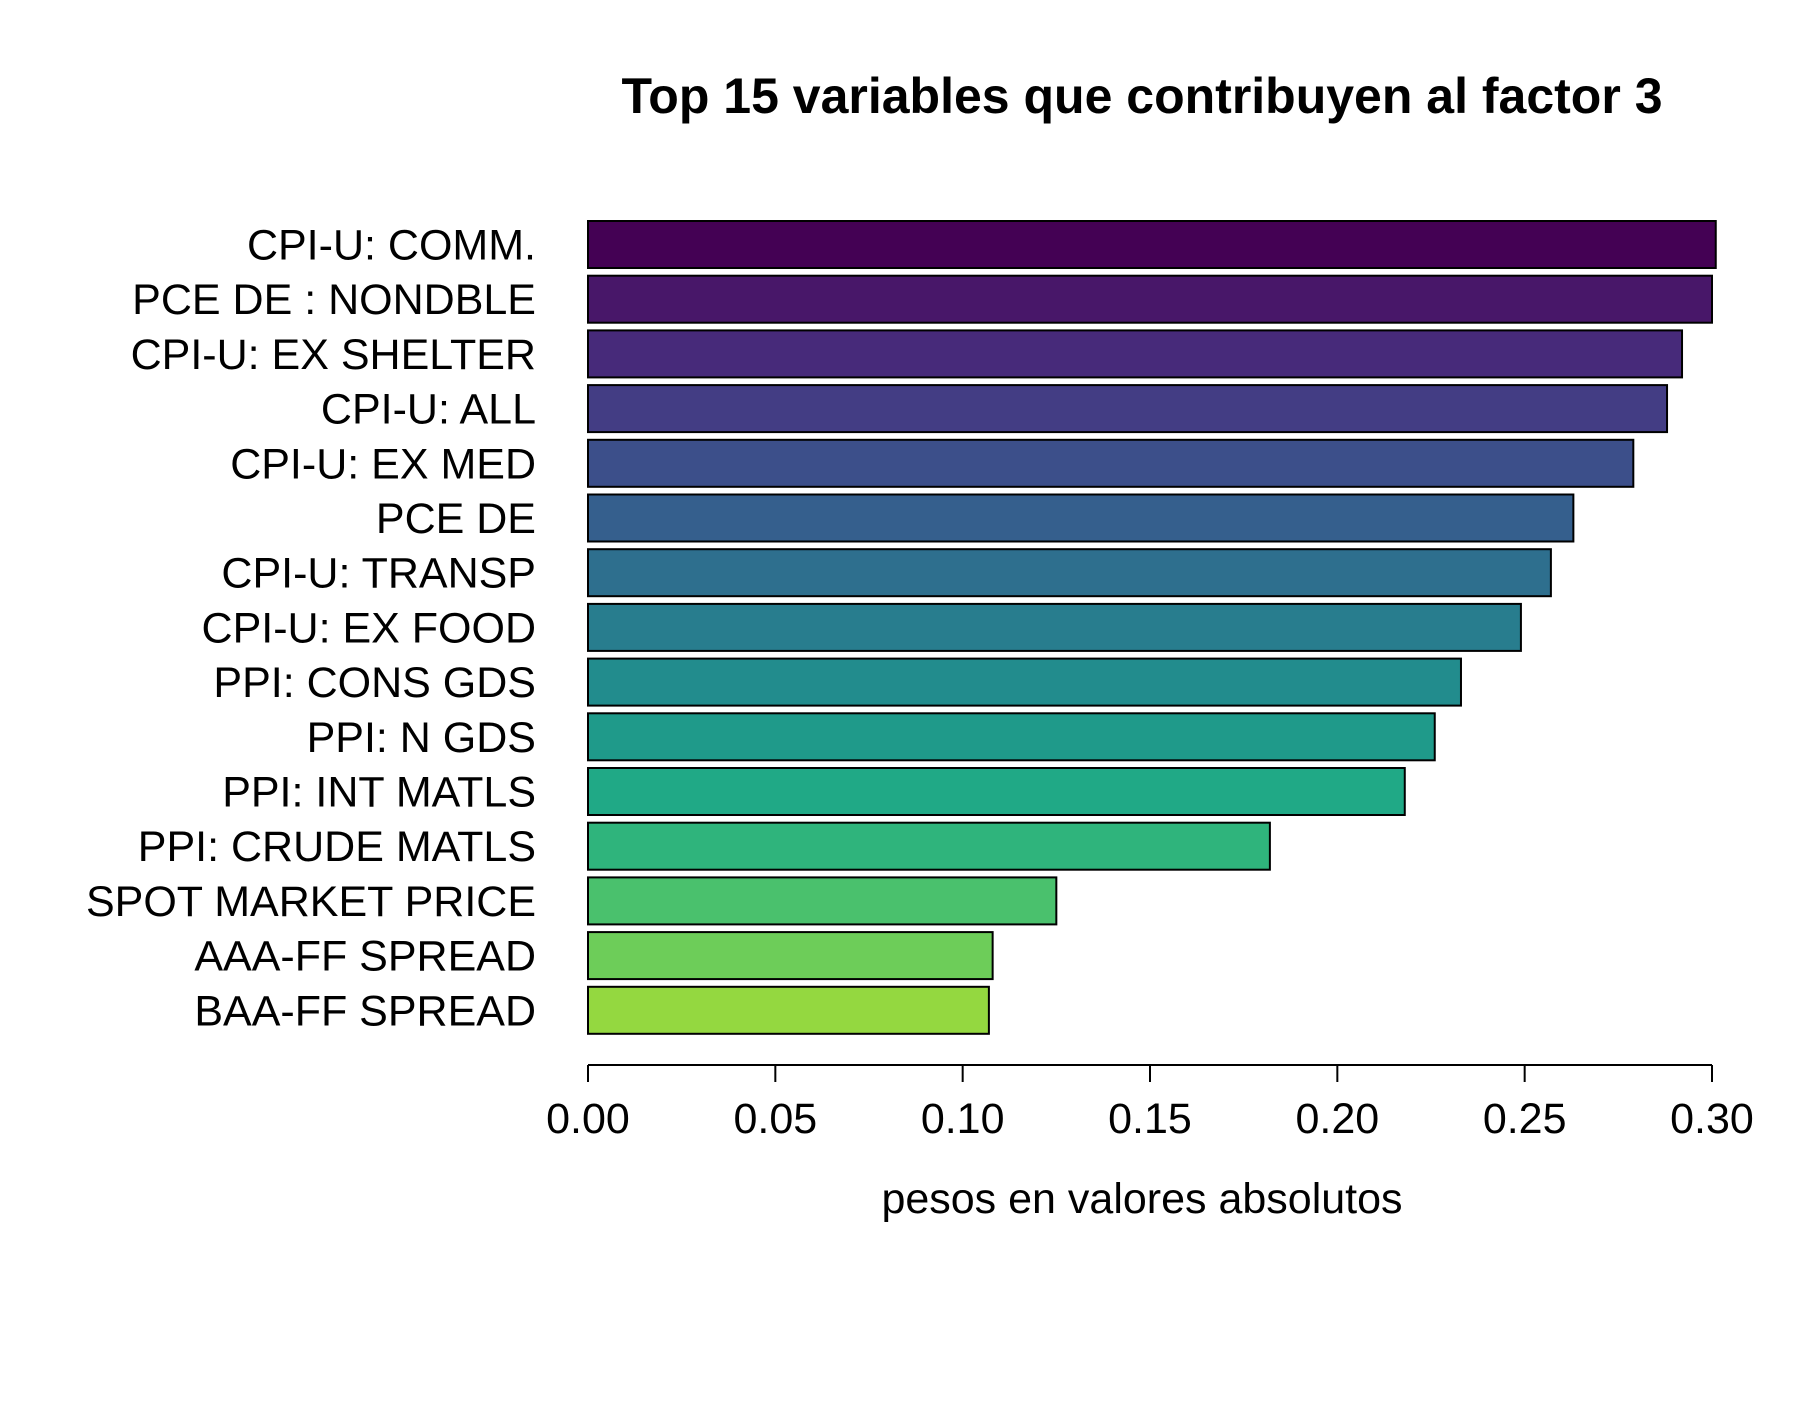 The height and width of the screenshot is (1405, 1808). I want to click on category-label: SPOT MARKET PRICE, so click(311, 902).